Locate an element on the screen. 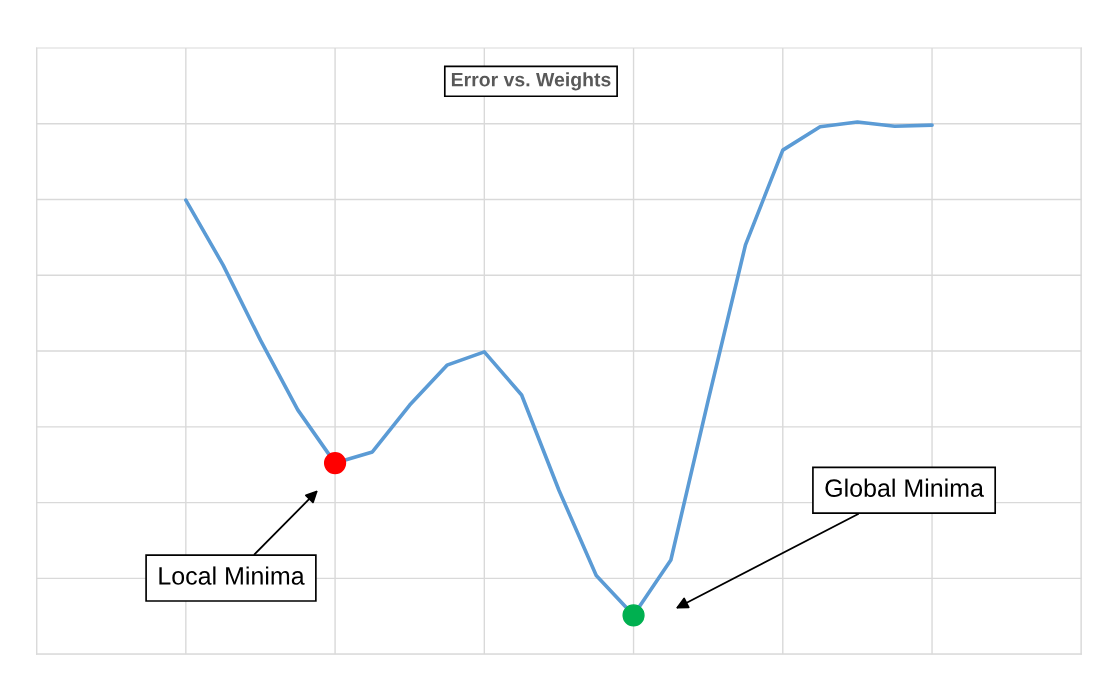 This screenshot has height=685, width=1109. annotation: Local Minima is located at coordinates (232, 575).